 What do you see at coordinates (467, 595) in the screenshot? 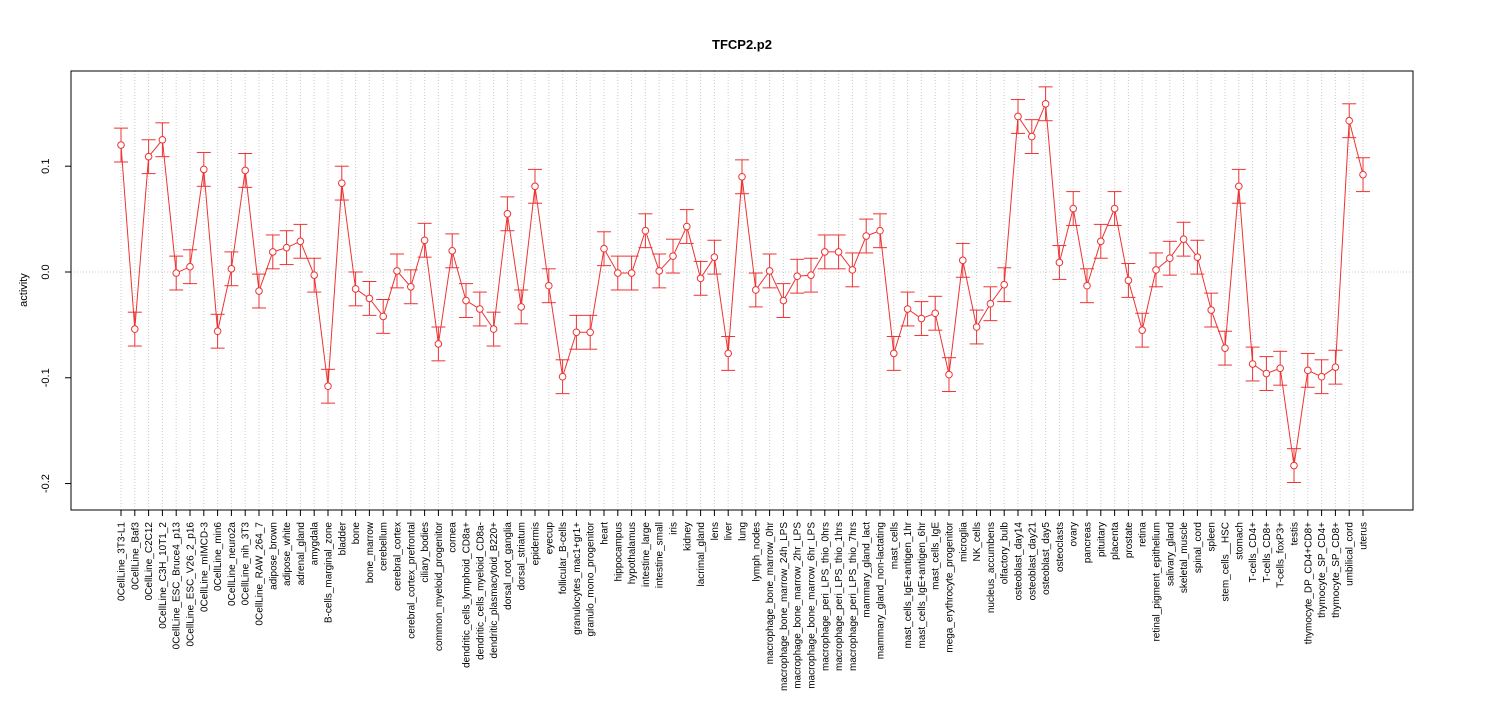
I see `x-tick-label: dendritic_cells_lymphoid_CD8a+` at bounding box center [467, 595].